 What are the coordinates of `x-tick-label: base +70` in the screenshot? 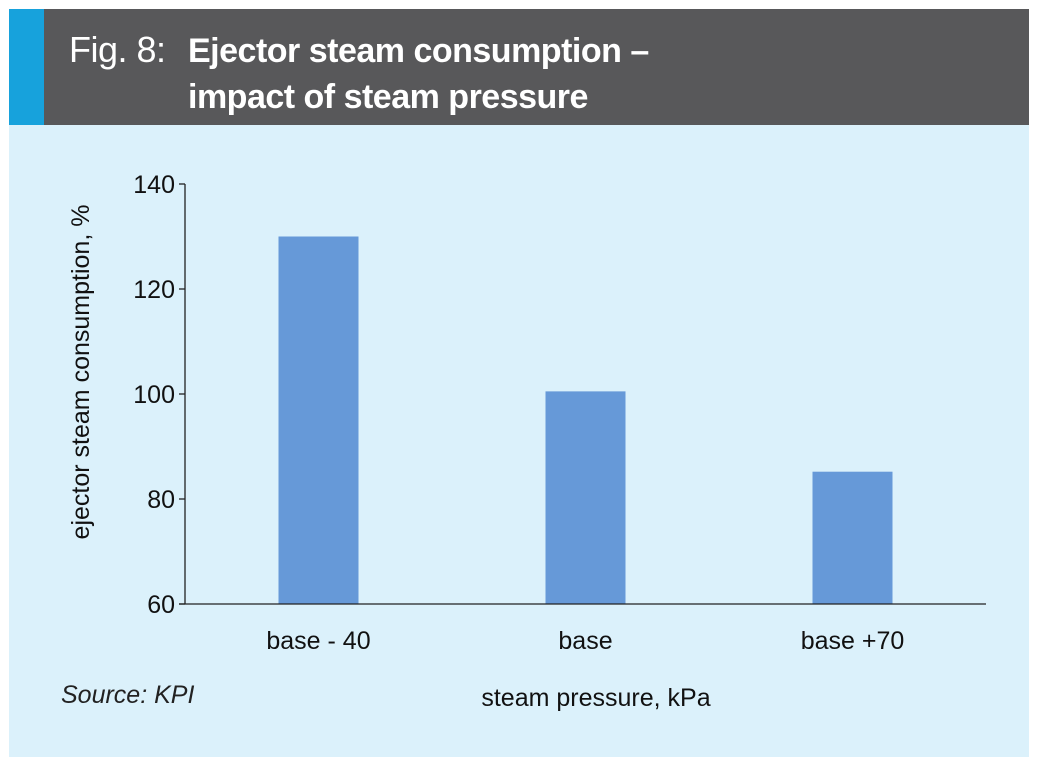 It's located at (853, 641).